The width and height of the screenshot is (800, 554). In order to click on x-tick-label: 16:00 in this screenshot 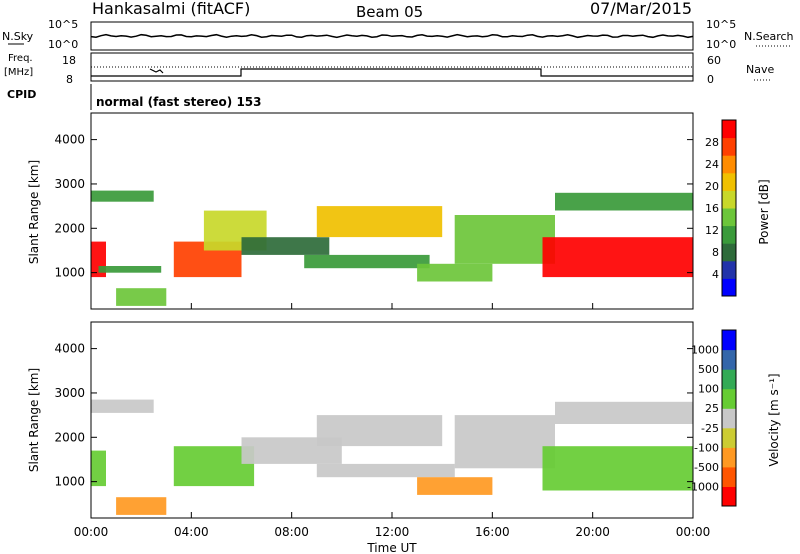, I will do `click(492, 532)`.